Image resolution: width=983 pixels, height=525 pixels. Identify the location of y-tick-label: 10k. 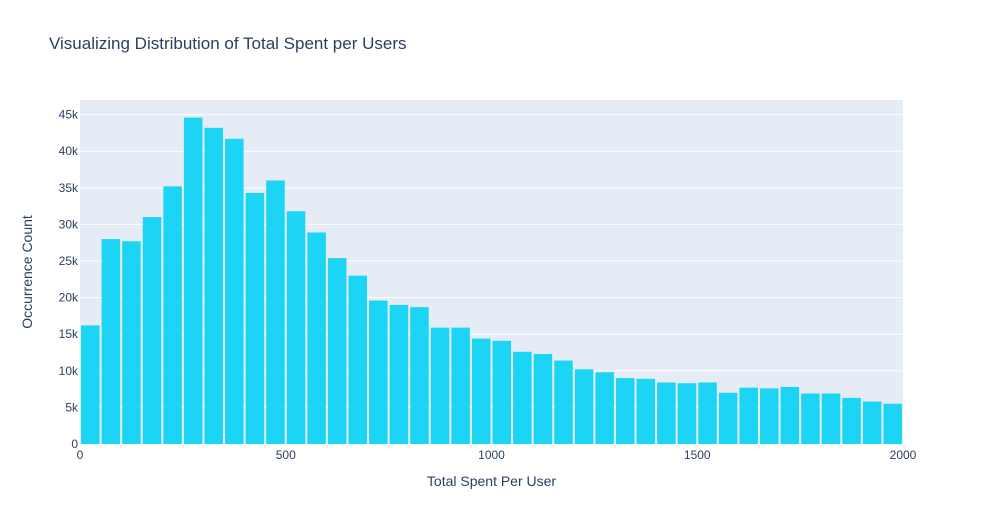
(69, 371).